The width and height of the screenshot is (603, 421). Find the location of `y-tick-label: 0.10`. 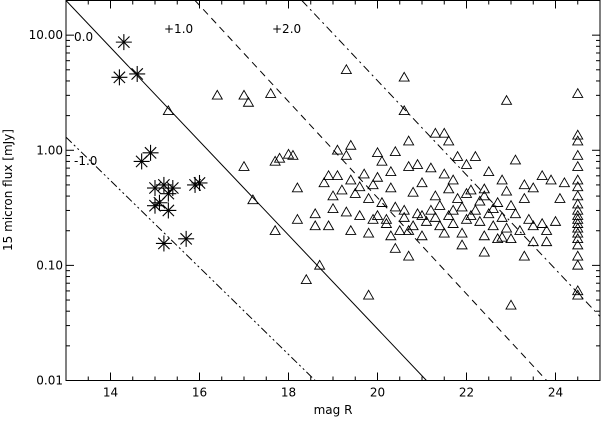

y-tick-label: 0.10 is located at coordinates (49, 265).